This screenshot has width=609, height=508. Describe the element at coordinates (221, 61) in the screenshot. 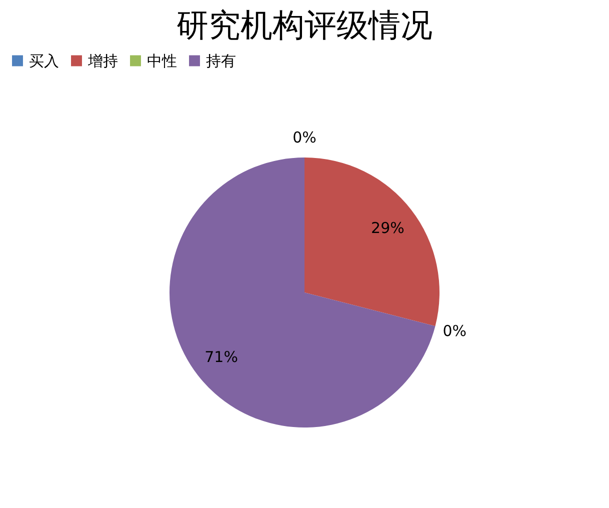

I see `legend-label: 持有` at that location.